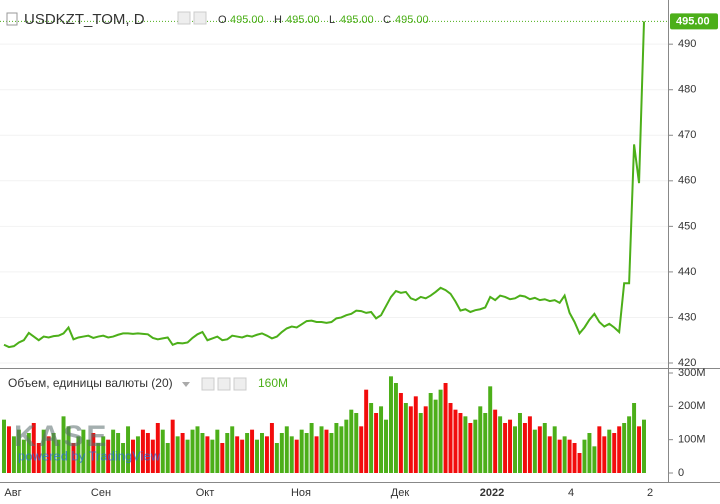 The image size is (720, 504). Describe the element at coordinates (273, 383) in the screenshot. I see `volume-last: 160M` at that location.